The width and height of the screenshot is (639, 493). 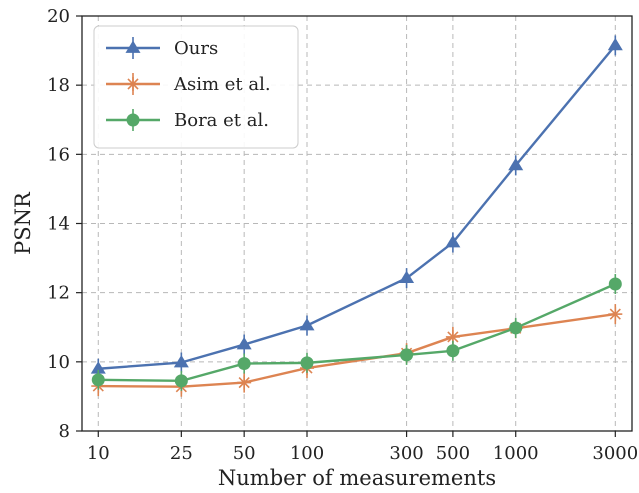 What do you see at coordinates (58, 16) in the screenshot?
I see `y-tick-label: 20` at bounding box center [58, 16].